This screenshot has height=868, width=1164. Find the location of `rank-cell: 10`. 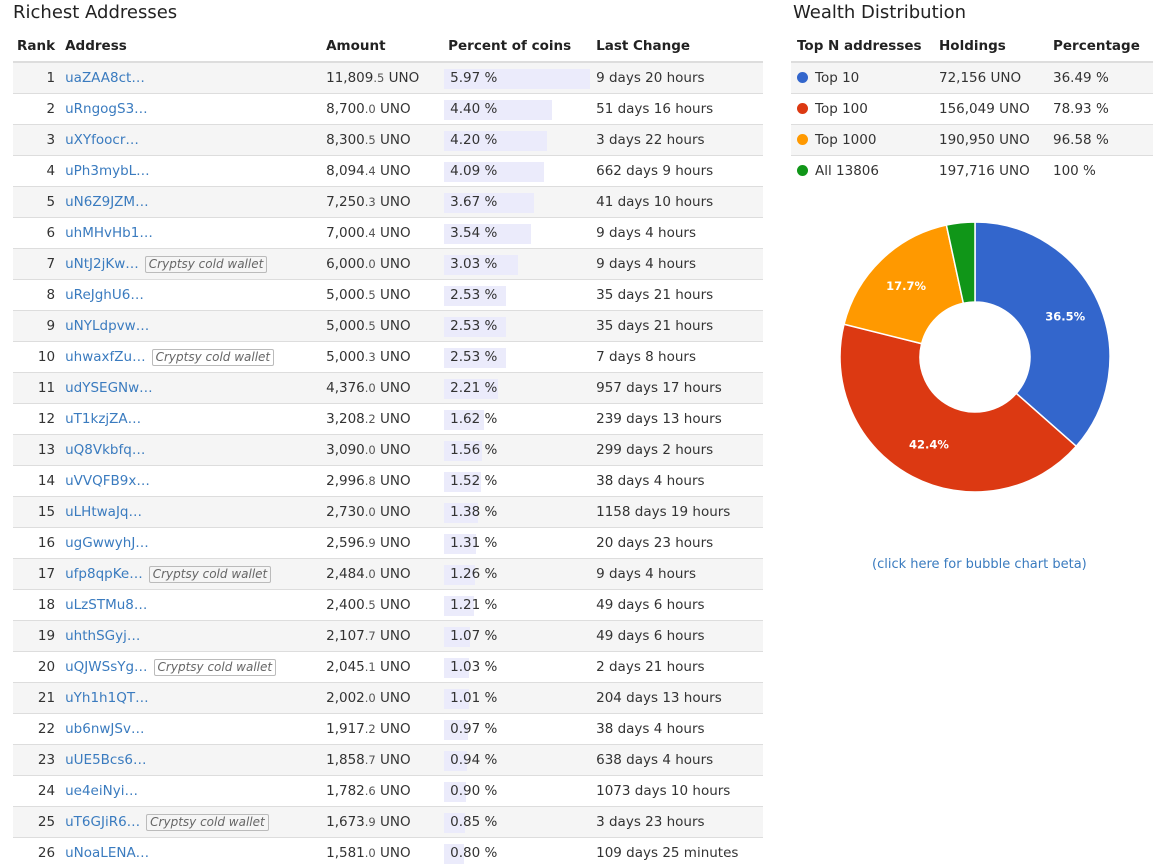

rank-cell: 10 is located at coordinates (37, 357).